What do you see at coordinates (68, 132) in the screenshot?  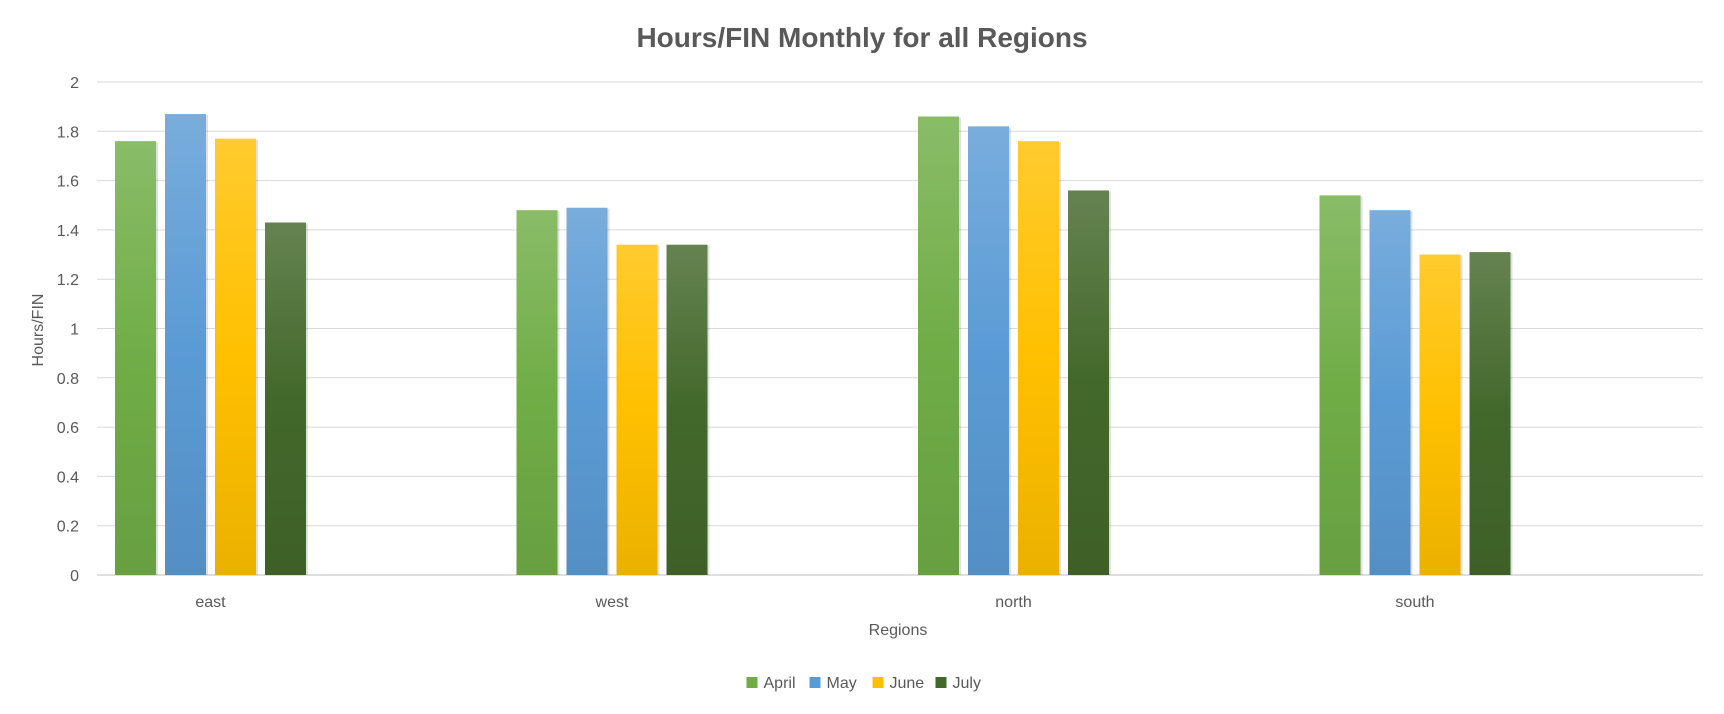 I see `y-tick-label: 1.8` at bounding box center [68, 132].